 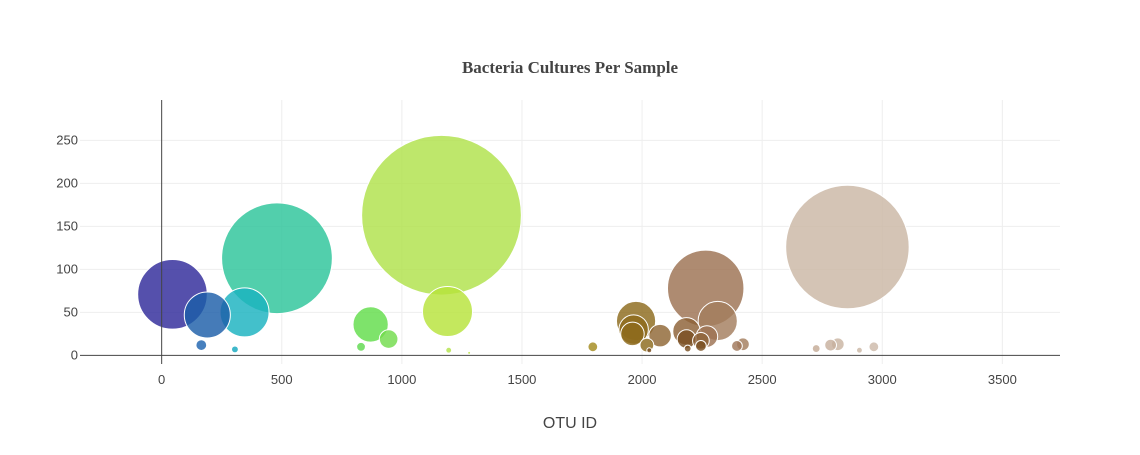 I want to click on x-axis-title: OTU ID, so click(x=570, y=423).